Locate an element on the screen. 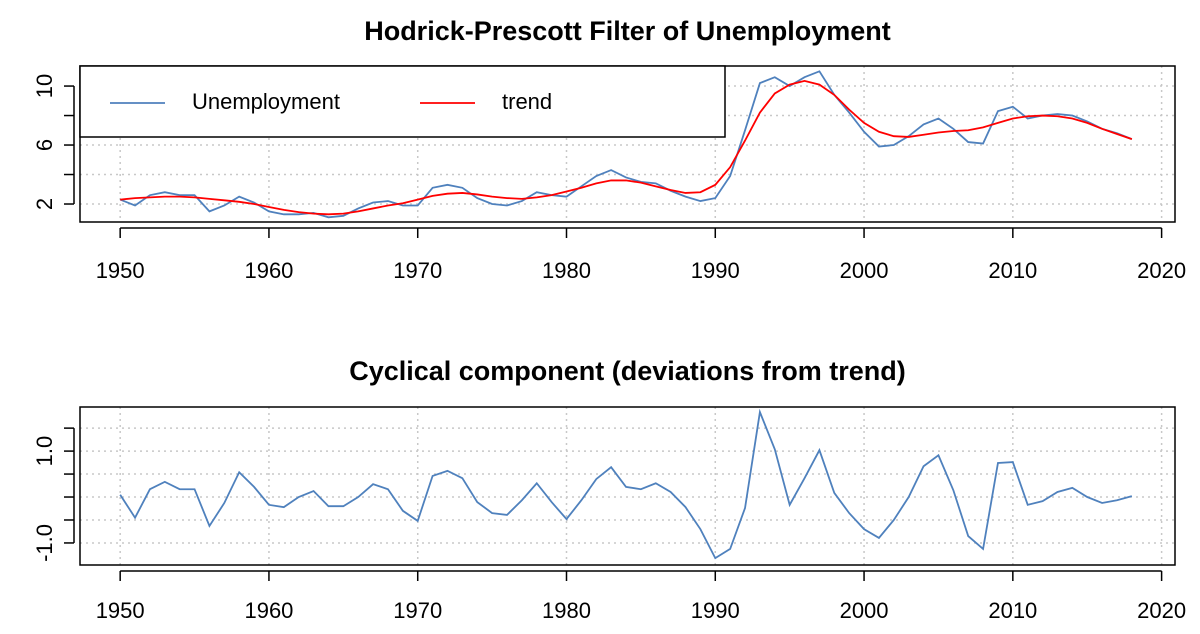  y-tick-label: -1.0 is located at coordinates (44, 543).